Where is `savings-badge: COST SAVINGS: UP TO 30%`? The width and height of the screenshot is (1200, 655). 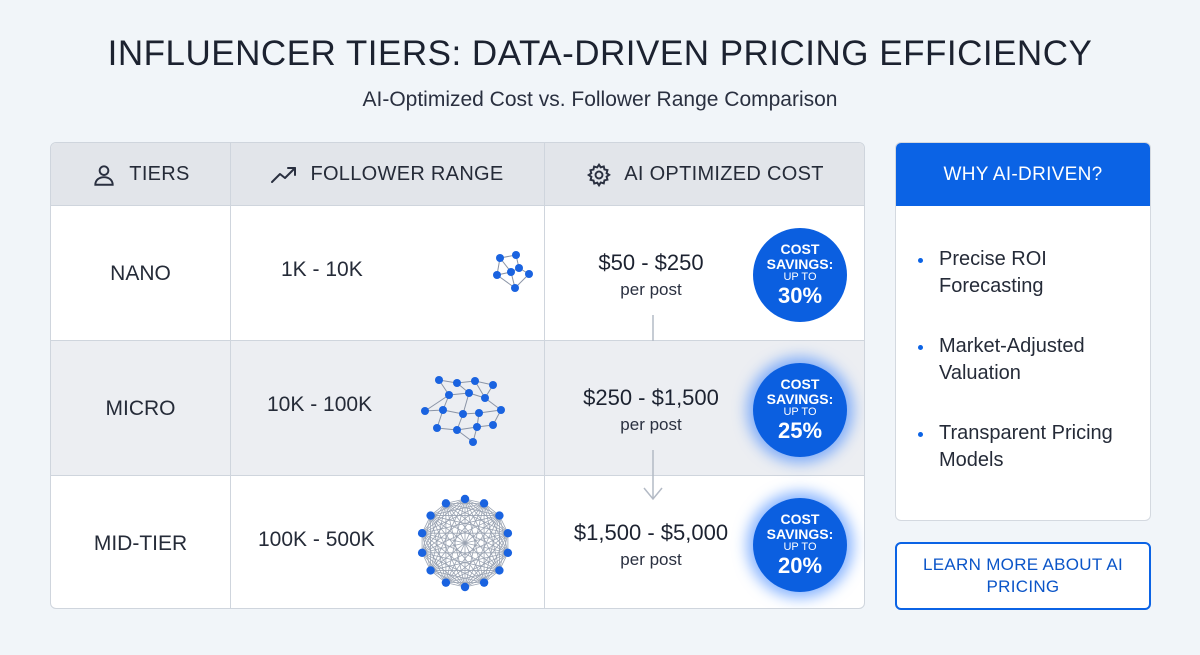
savings-badge: COST SAVINGS: UP TO 30% is located at coordinates (800, 275).